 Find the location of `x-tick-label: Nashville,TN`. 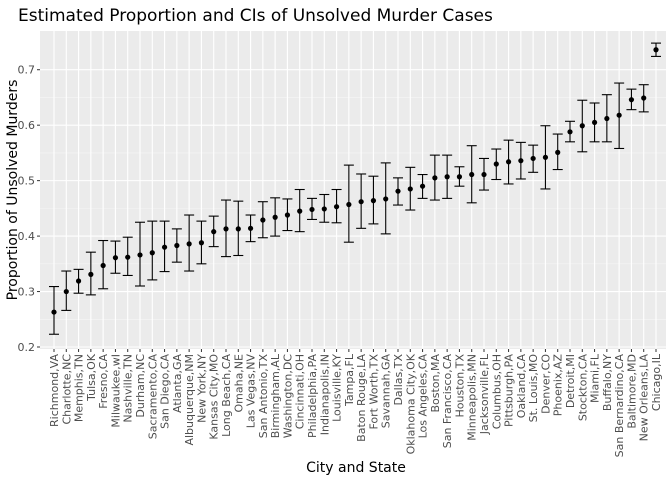

x-tick-label: Nashville,TN is located at coordinates (128, 388).